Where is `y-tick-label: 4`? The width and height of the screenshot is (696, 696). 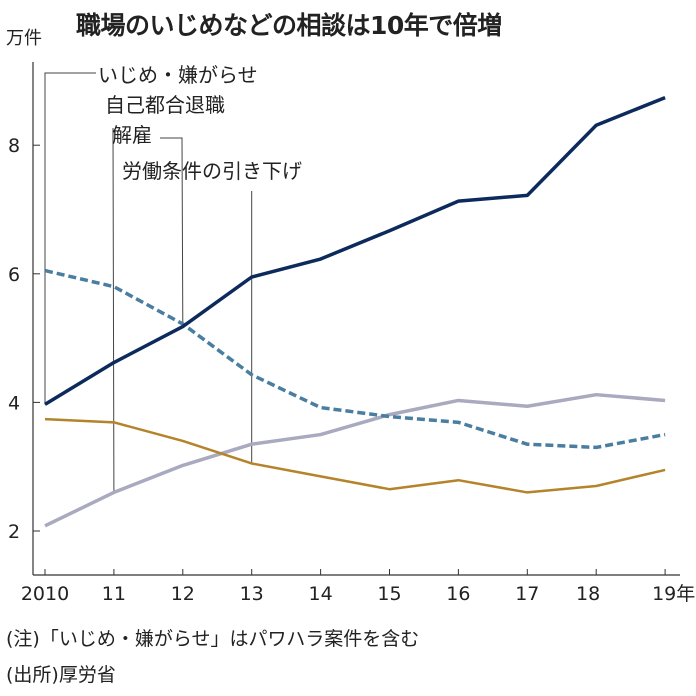
y-tick-label: 4 is located at coordinates (14, 403).